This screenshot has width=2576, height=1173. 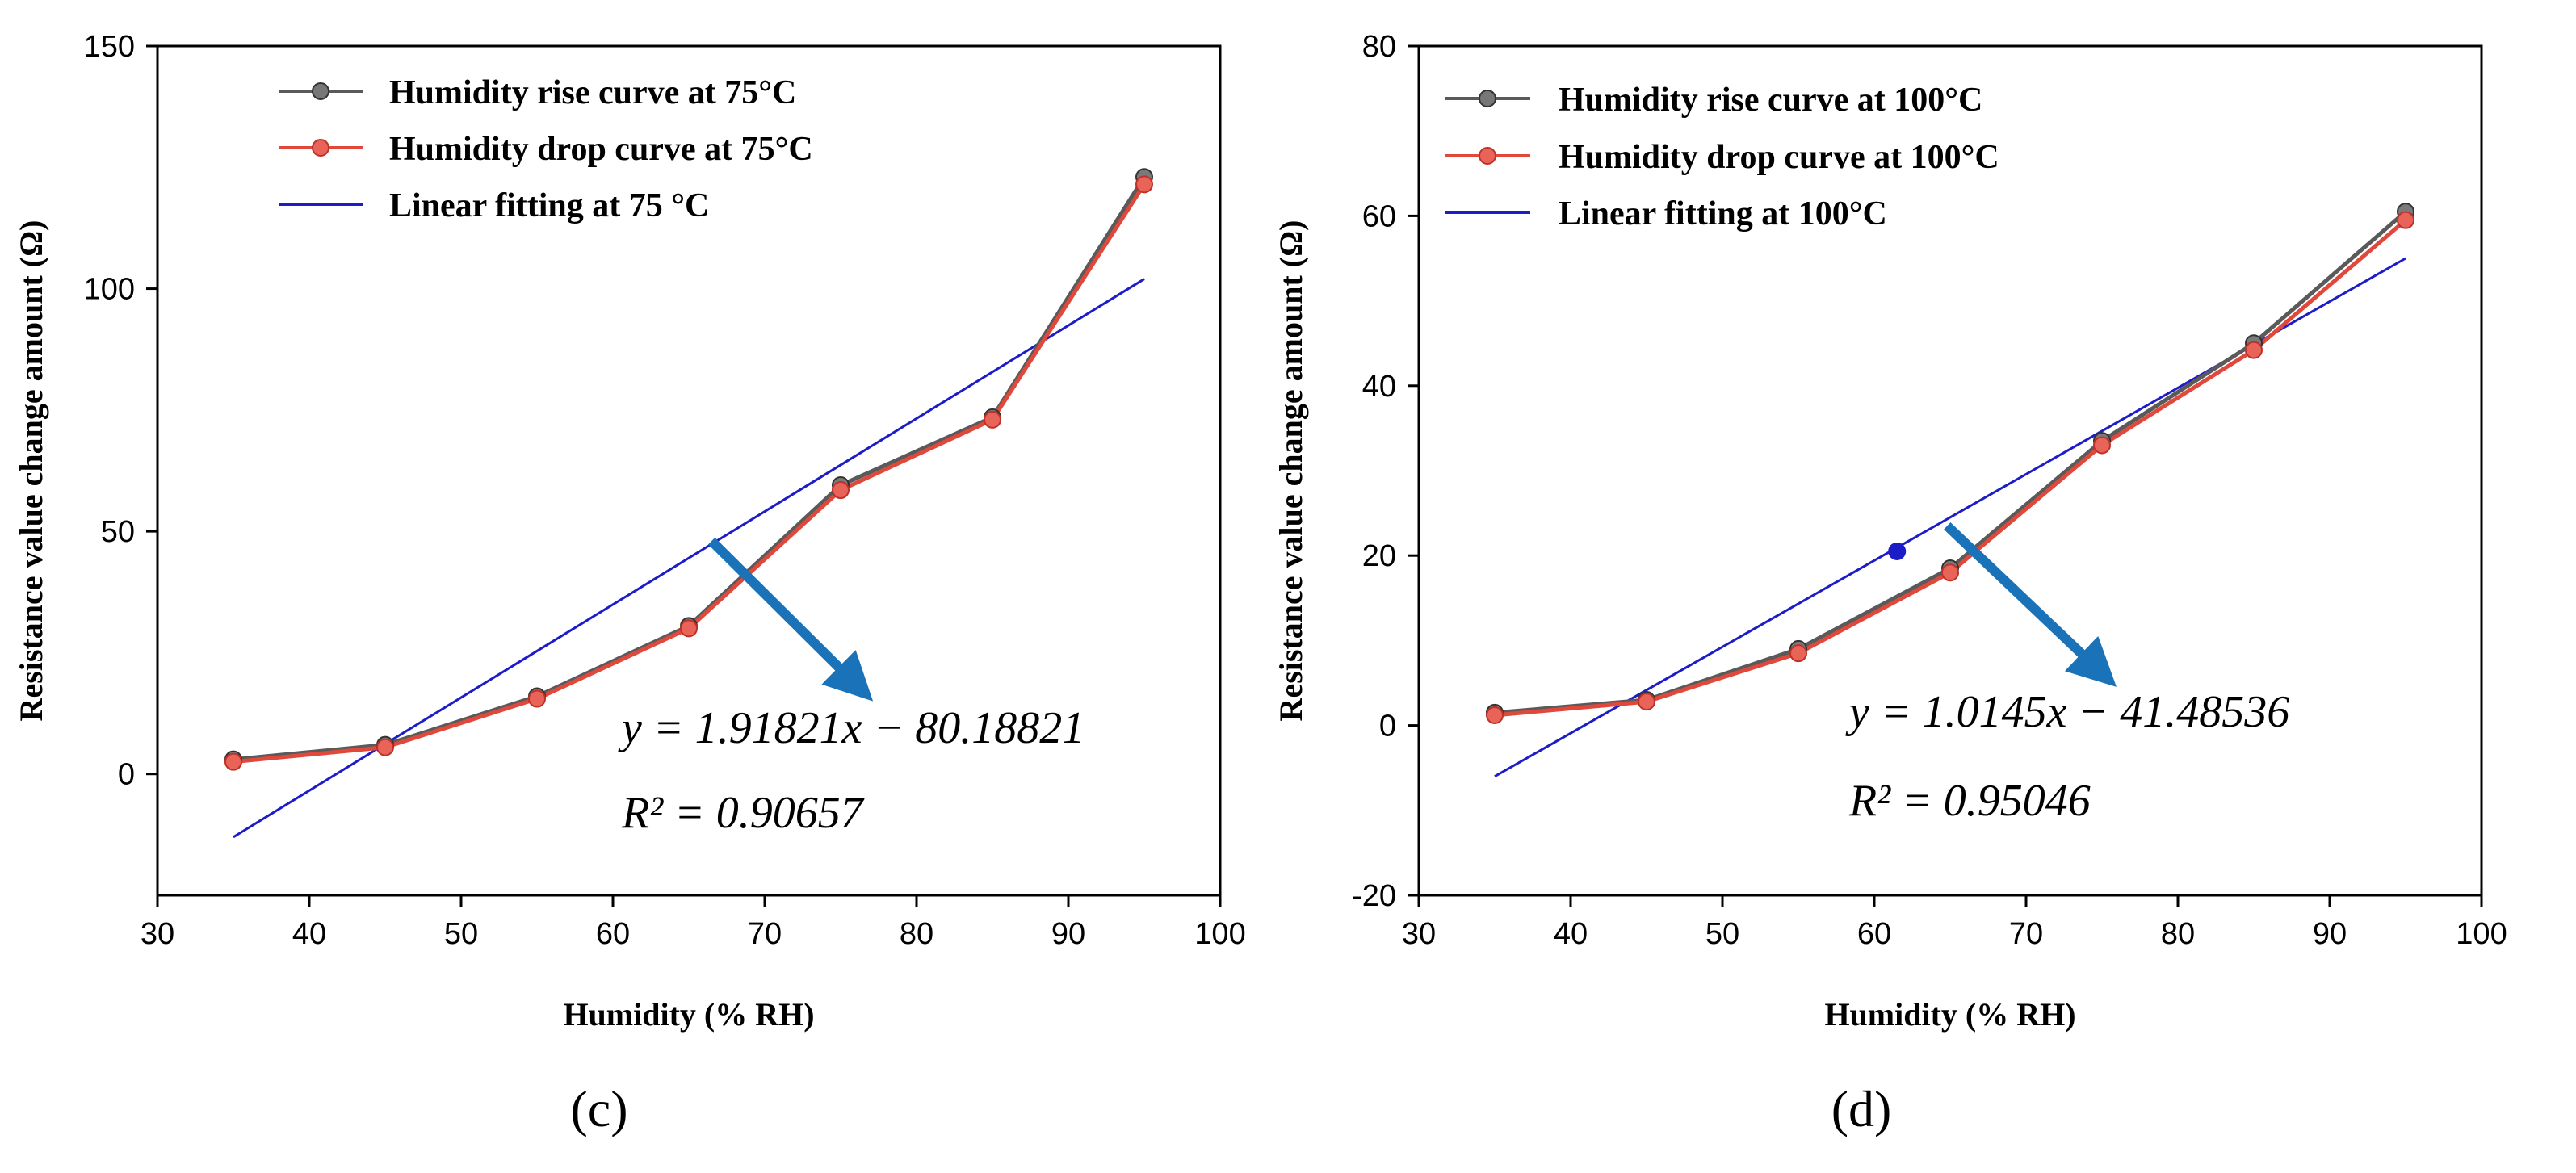 What do you see at coordinates (2067, 712) in the screenshot?
I see `fit-equation-d: y = 1.0145x − 41.48536` at bounding box center [2067, 712].